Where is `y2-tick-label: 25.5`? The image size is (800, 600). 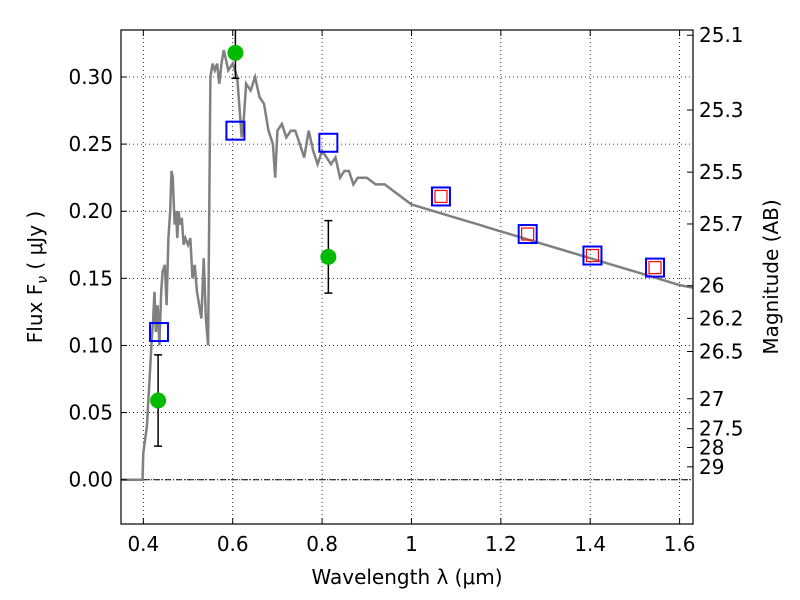 y2-tick-label: 25.5 is located at coordinates (721, 172).